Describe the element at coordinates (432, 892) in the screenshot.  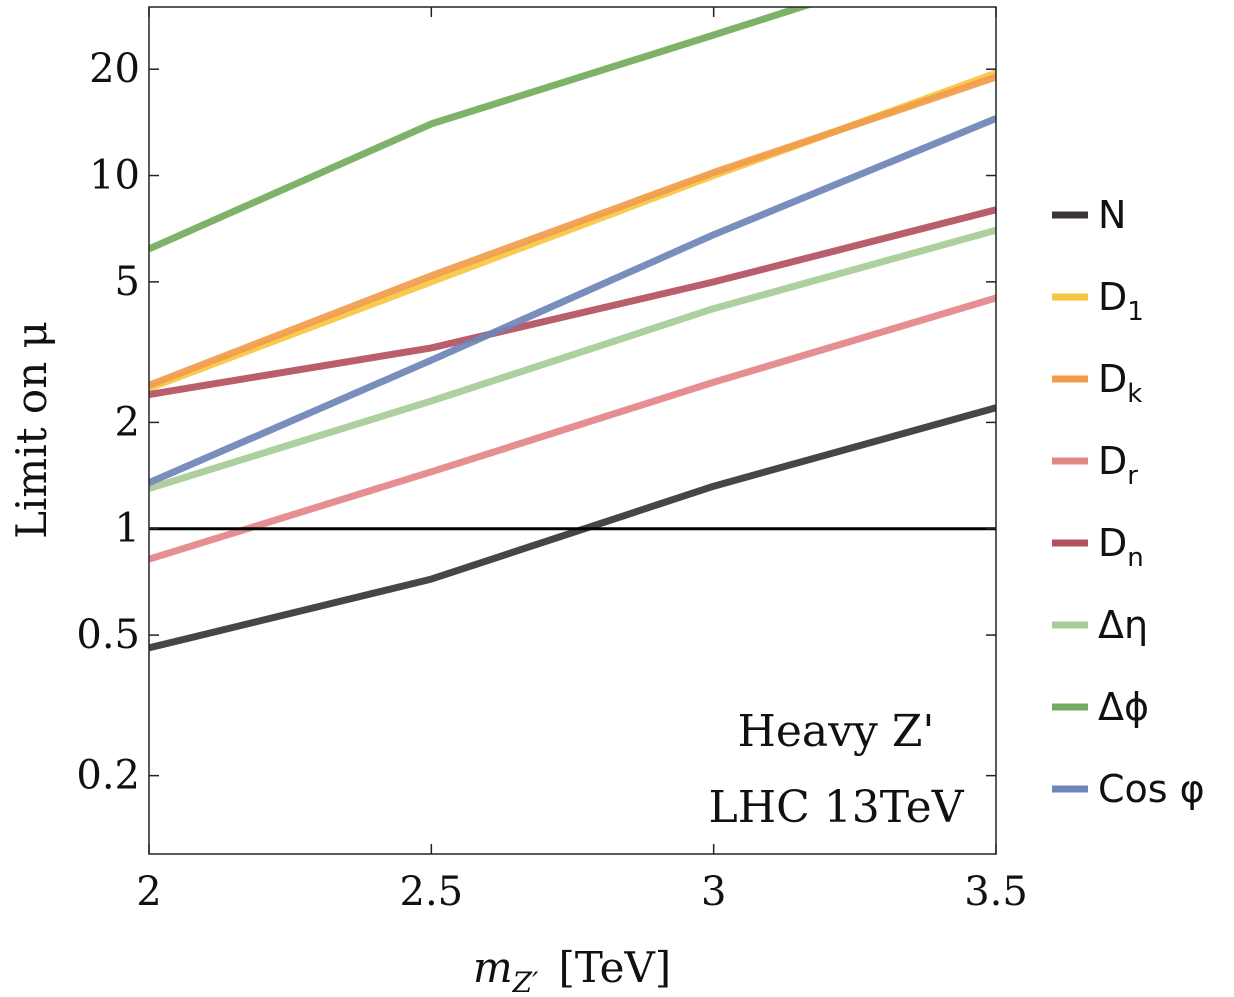
I see `x-tick-label: 2.5` at that location.